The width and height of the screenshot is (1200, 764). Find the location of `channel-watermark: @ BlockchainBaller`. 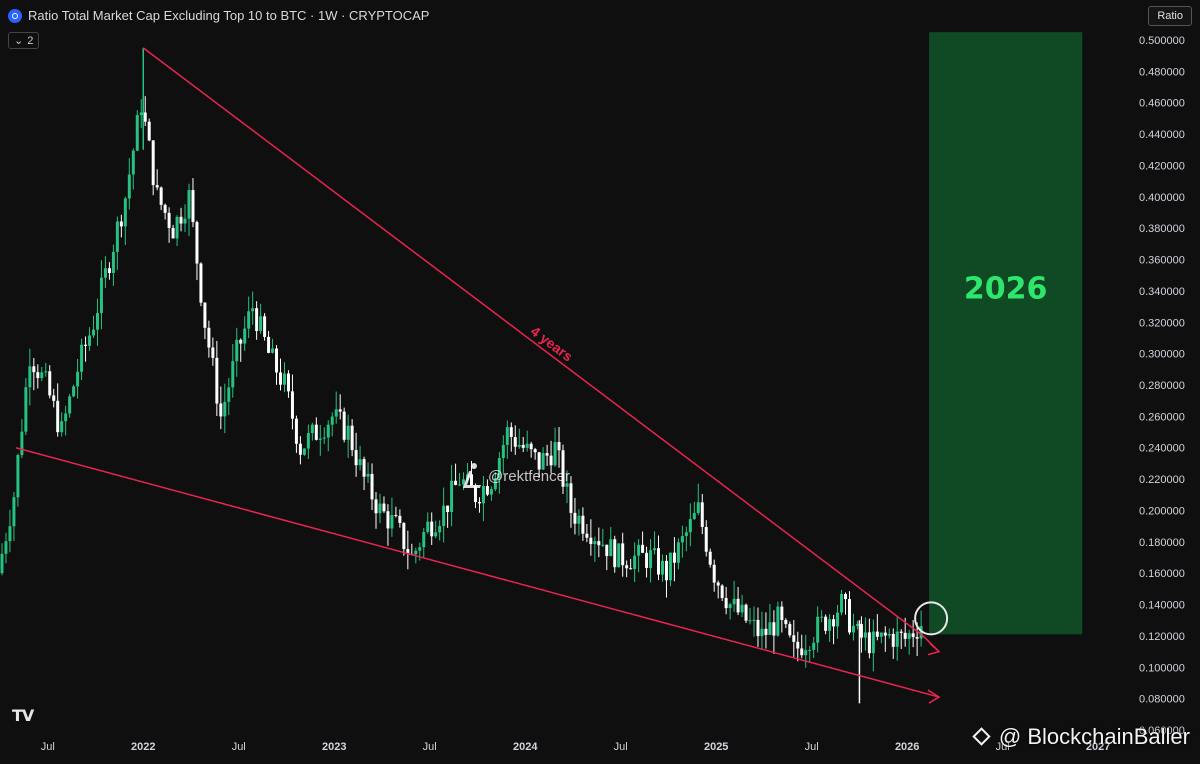

channel-watermark: @ BlockchainBaller is located at coordinates (1080, 737).